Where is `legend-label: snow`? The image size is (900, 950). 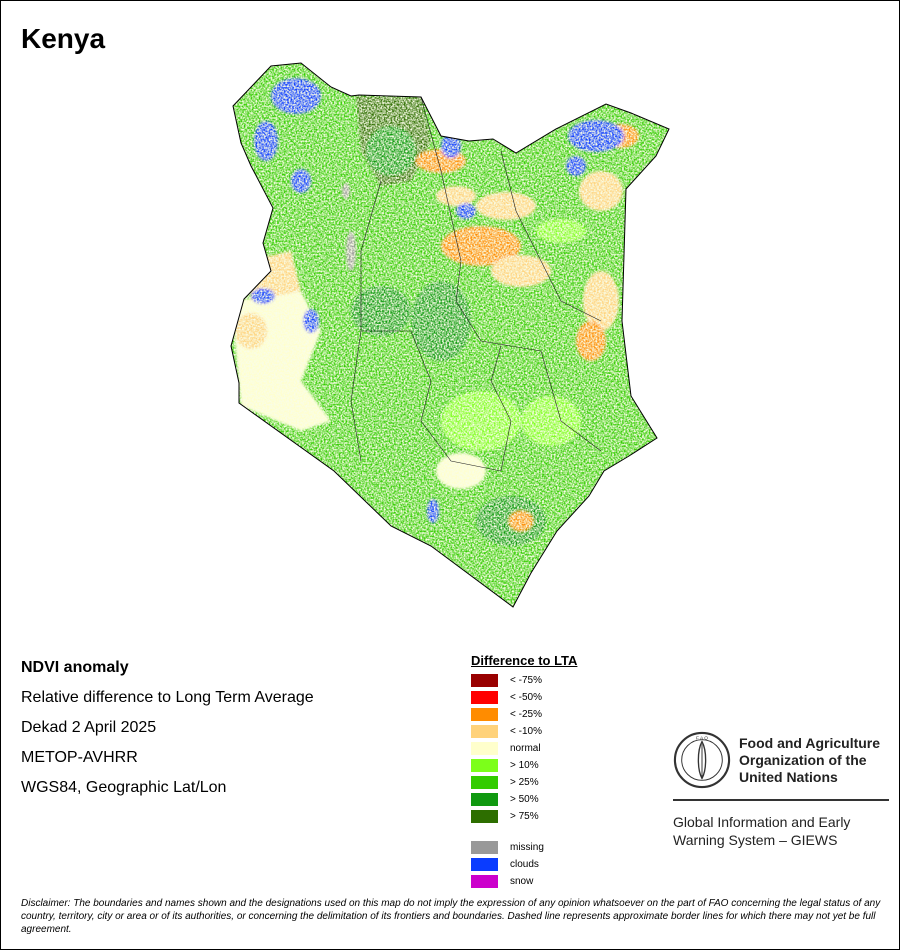
legend-label: snow is located at coordinates (522, 881).